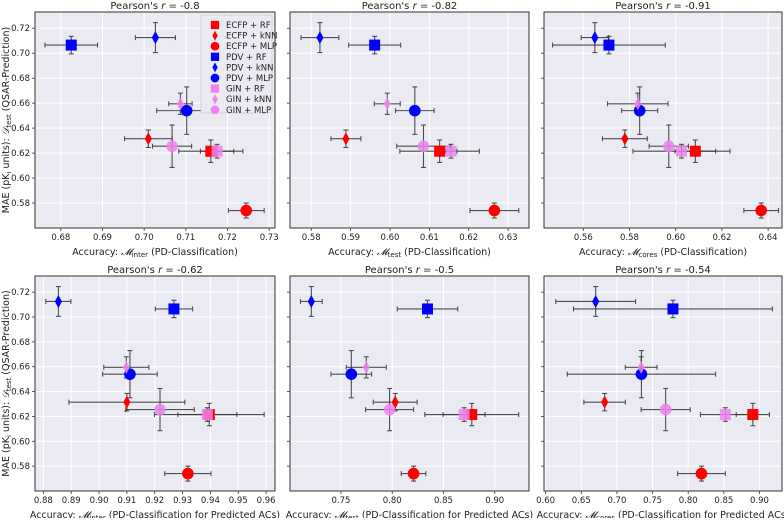  Describe the element at coordinates (437, 6) in the screenshot. I see `title-value: = -0.82` at that location.